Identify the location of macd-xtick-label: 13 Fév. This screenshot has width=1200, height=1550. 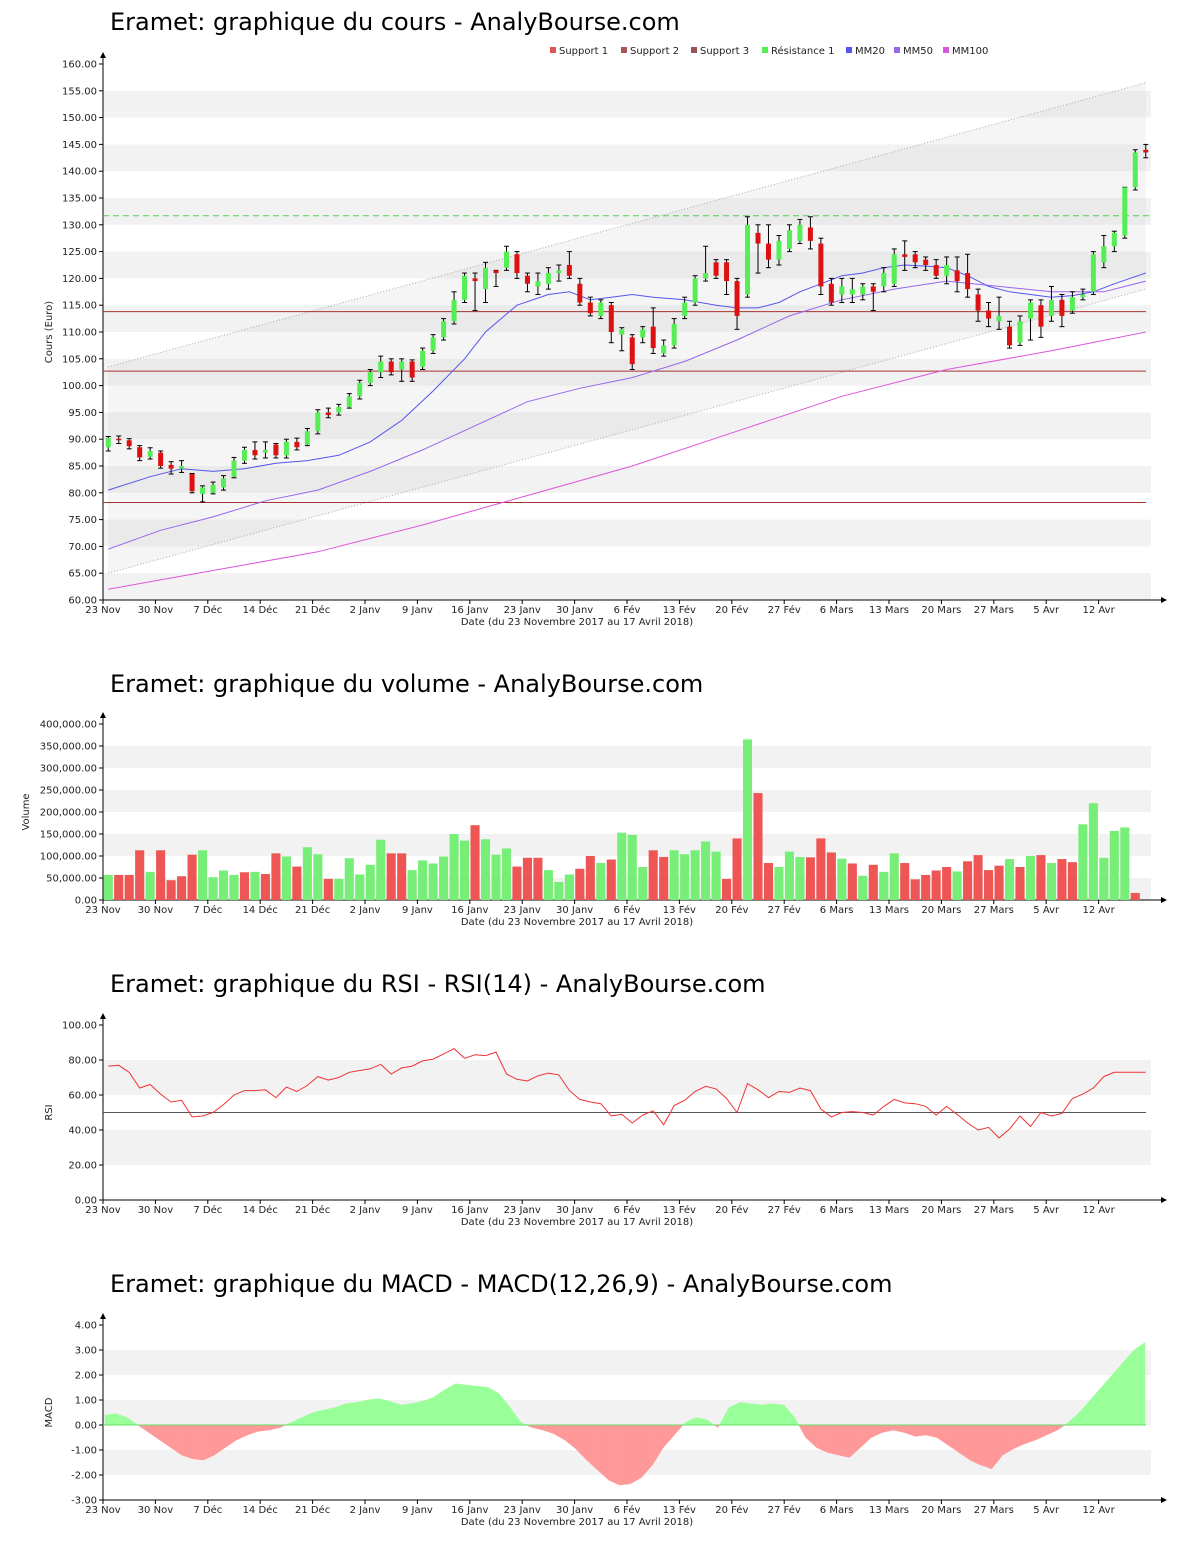
(679, 1510).